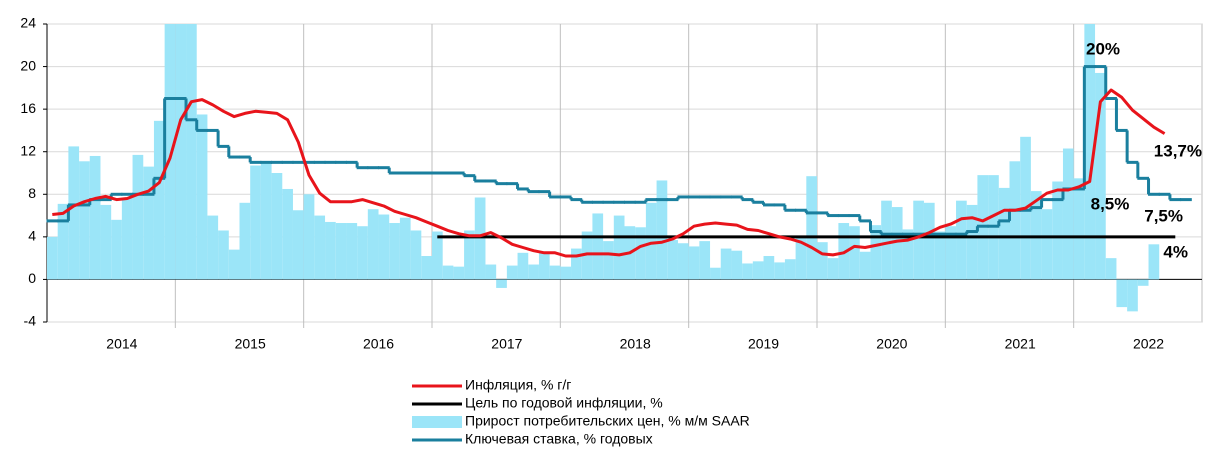 The width and height of the screenshot is (1208, 465). Describe the element at coordinates (121, 344) in the screenshot. I see `x-tick-label: 2014` at that location.